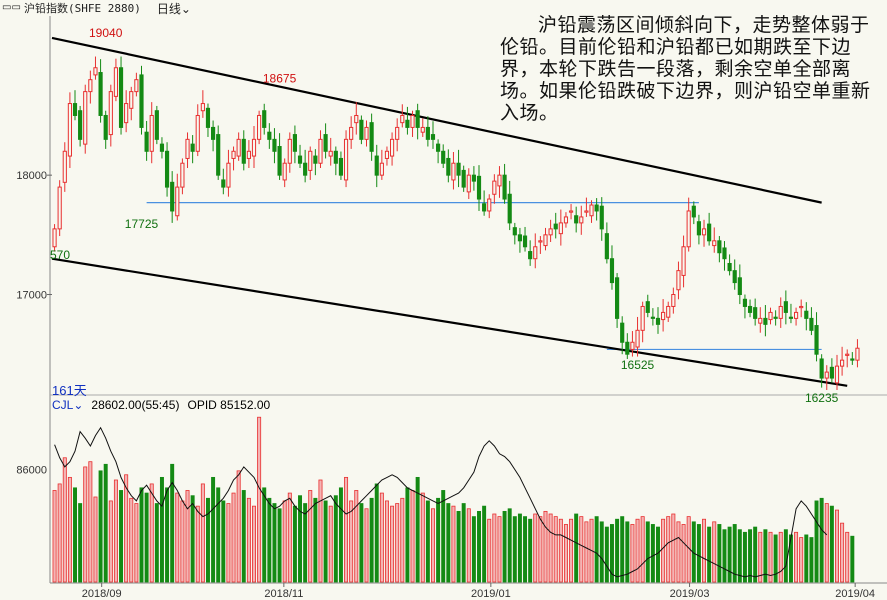 This screenshot has width=887, height=600. What do you see at coordinates (78, 405) in the screenshot?
I see `chevron-down-icon: ⌄` at bounding box center [78, 405].